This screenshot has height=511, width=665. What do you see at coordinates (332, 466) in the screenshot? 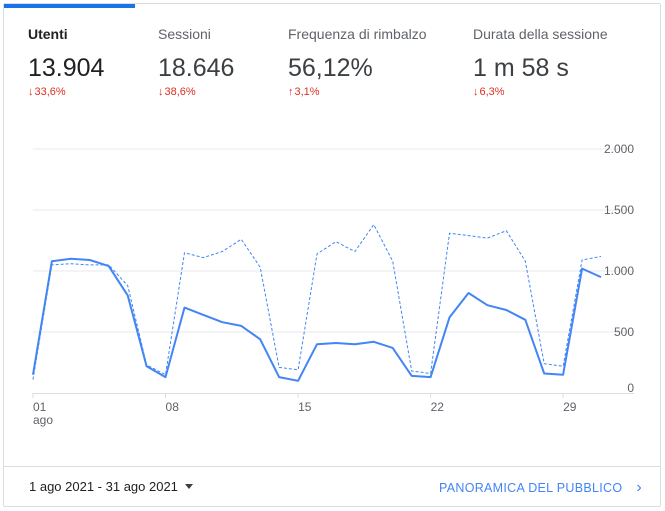
I see `footer-divider` at bounding box center [332, 466].